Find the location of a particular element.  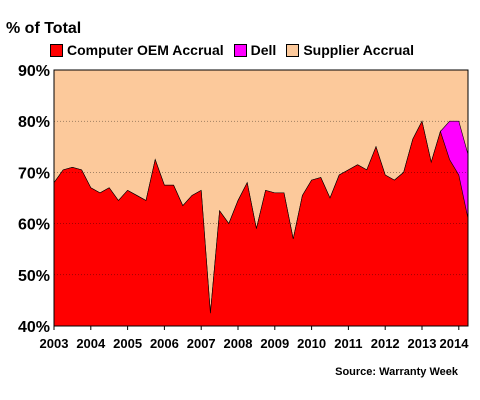

legend-item-oem: Computer OEM Accrual is located at coordinates (137, 50).